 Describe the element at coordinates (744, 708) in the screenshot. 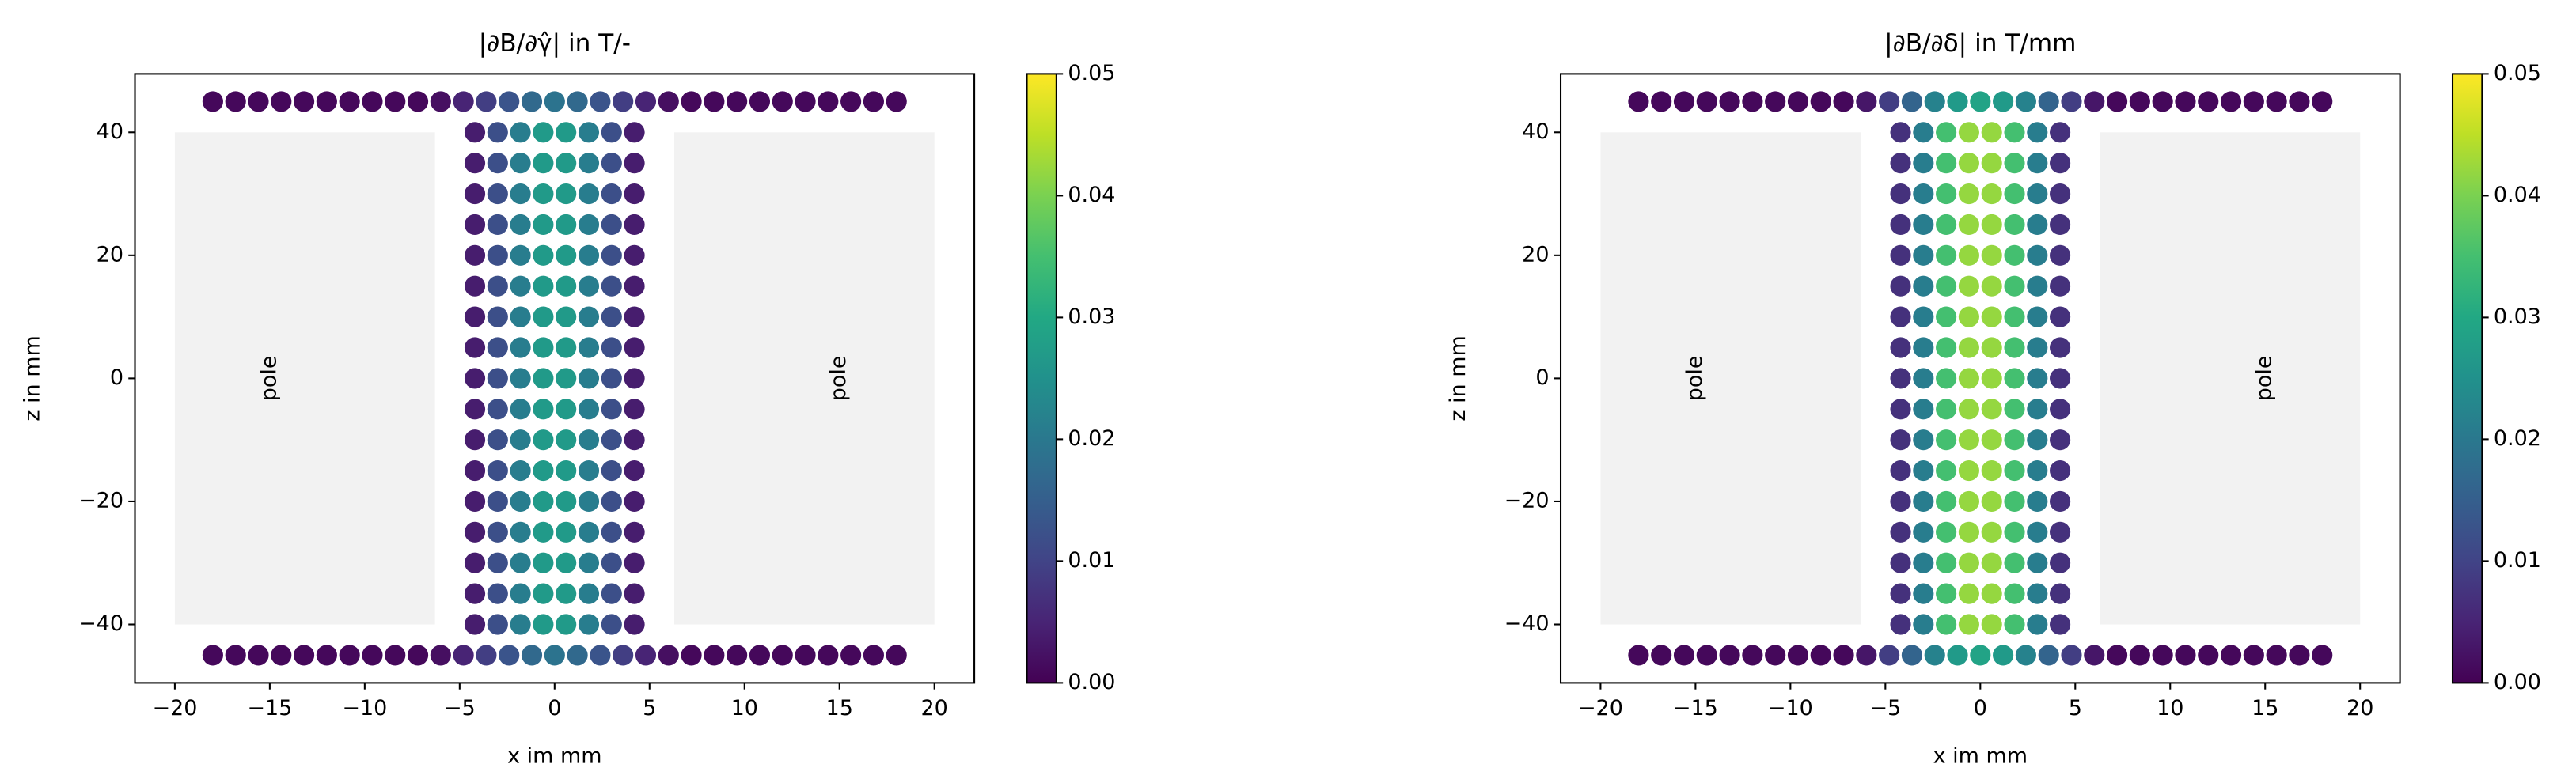

I see `x-tick-label: 10` at that location.